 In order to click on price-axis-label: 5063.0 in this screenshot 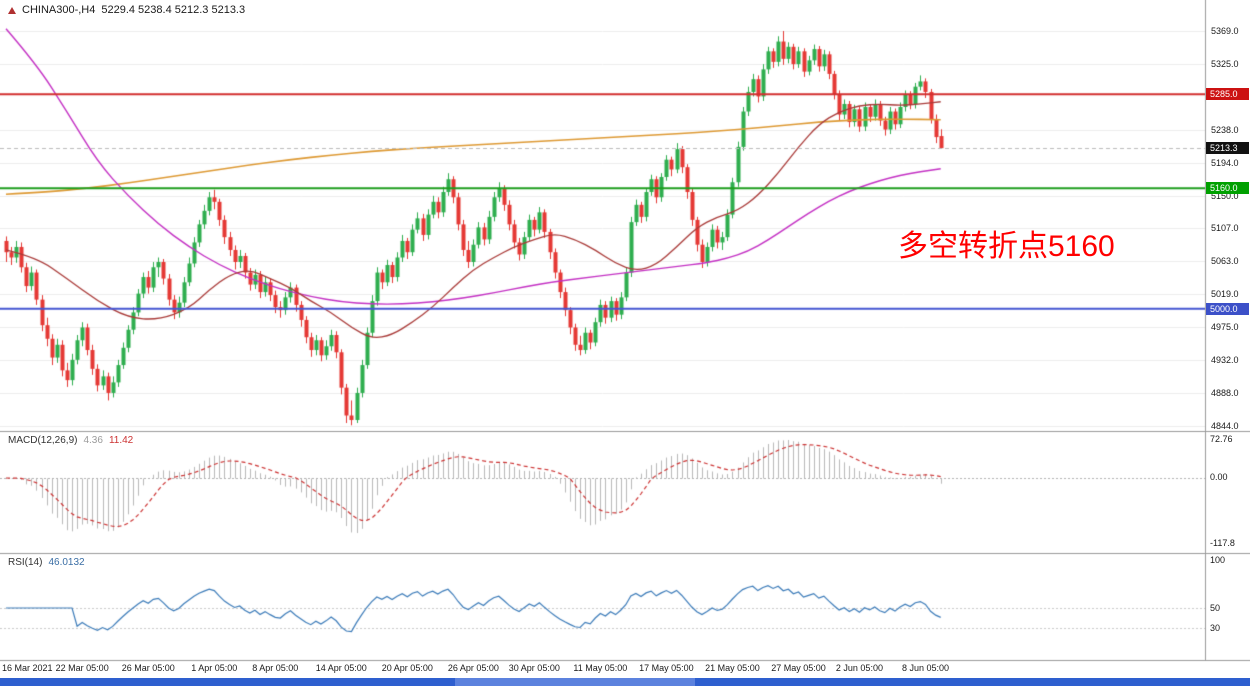, I will do `click(1225, 261)`.